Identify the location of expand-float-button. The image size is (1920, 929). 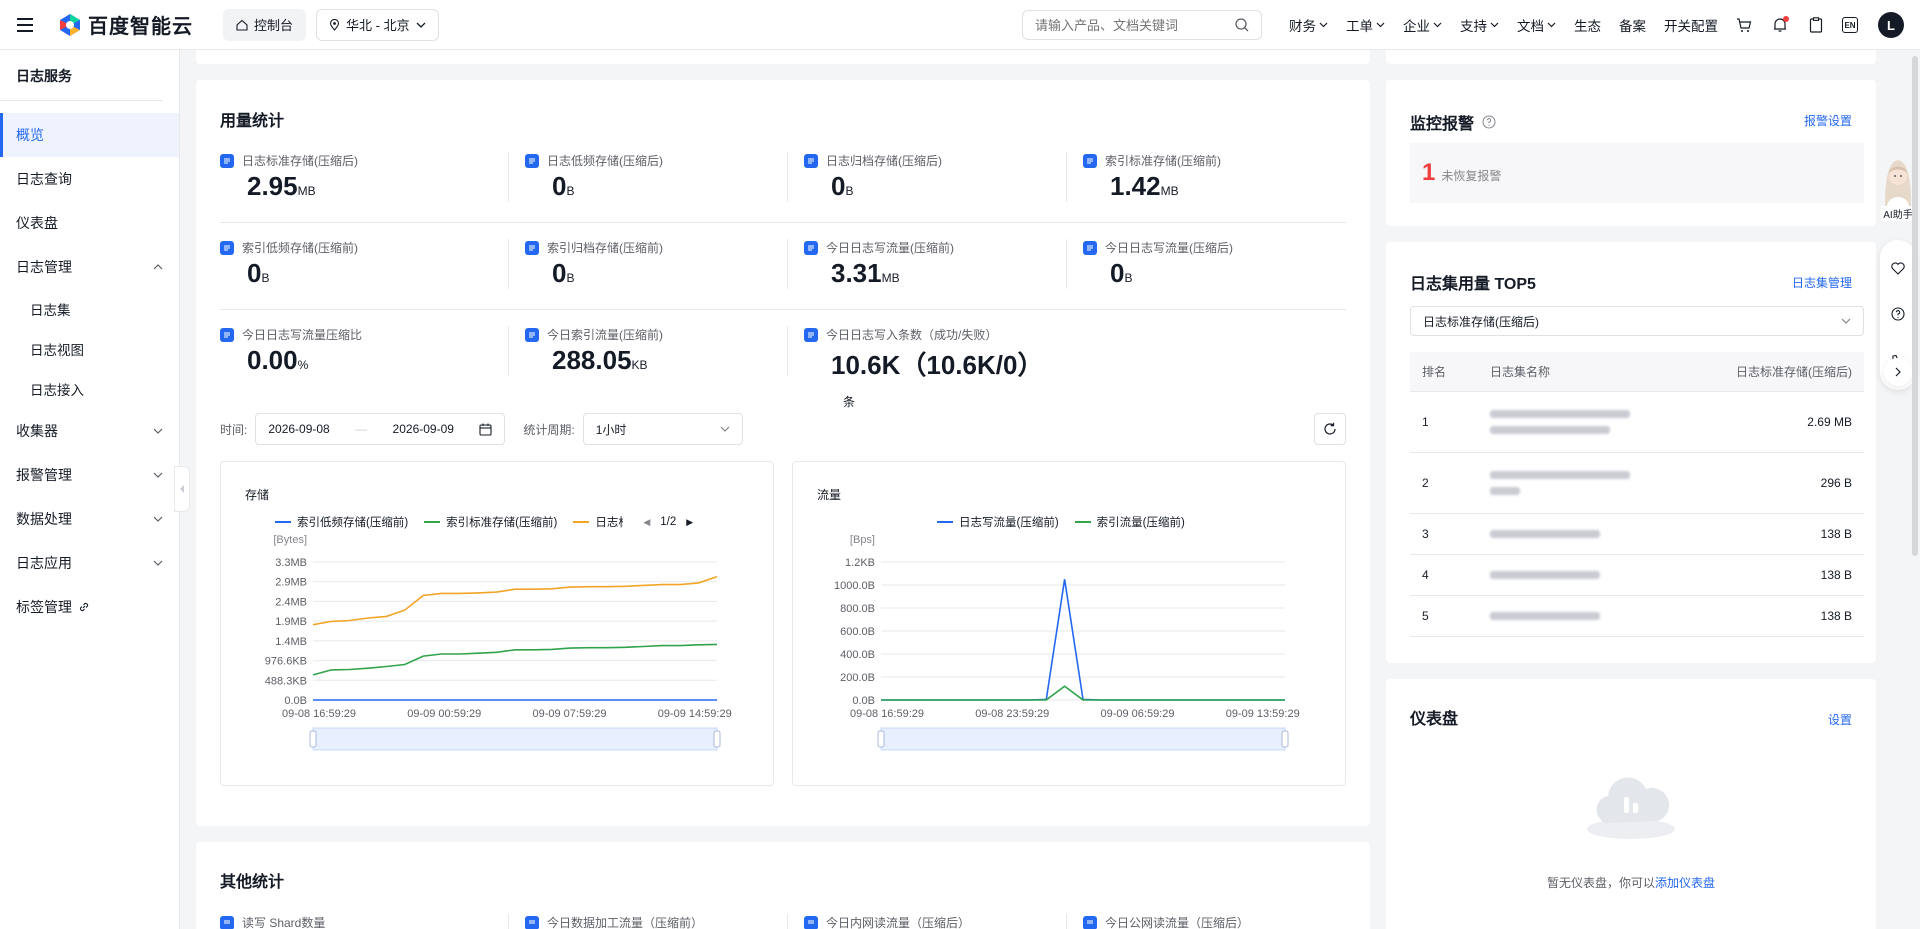
(1898, 372).